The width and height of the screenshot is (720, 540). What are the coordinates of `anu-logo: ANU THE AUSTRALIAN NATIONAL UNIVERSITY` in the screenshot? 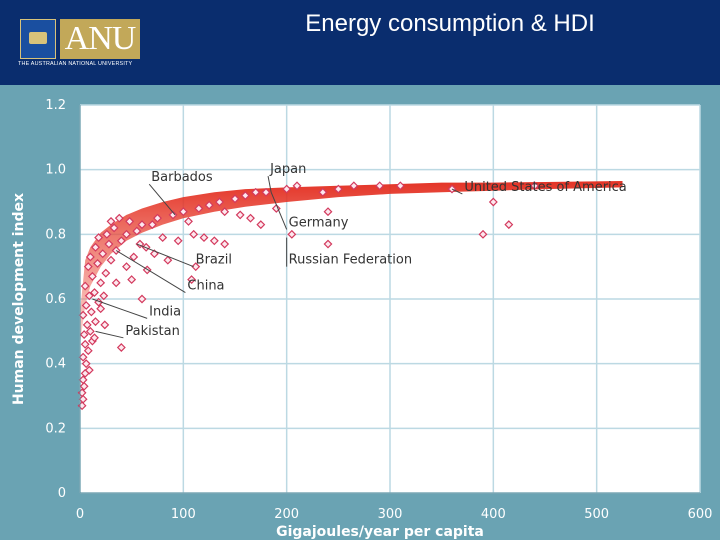 It's located at (81, 44).